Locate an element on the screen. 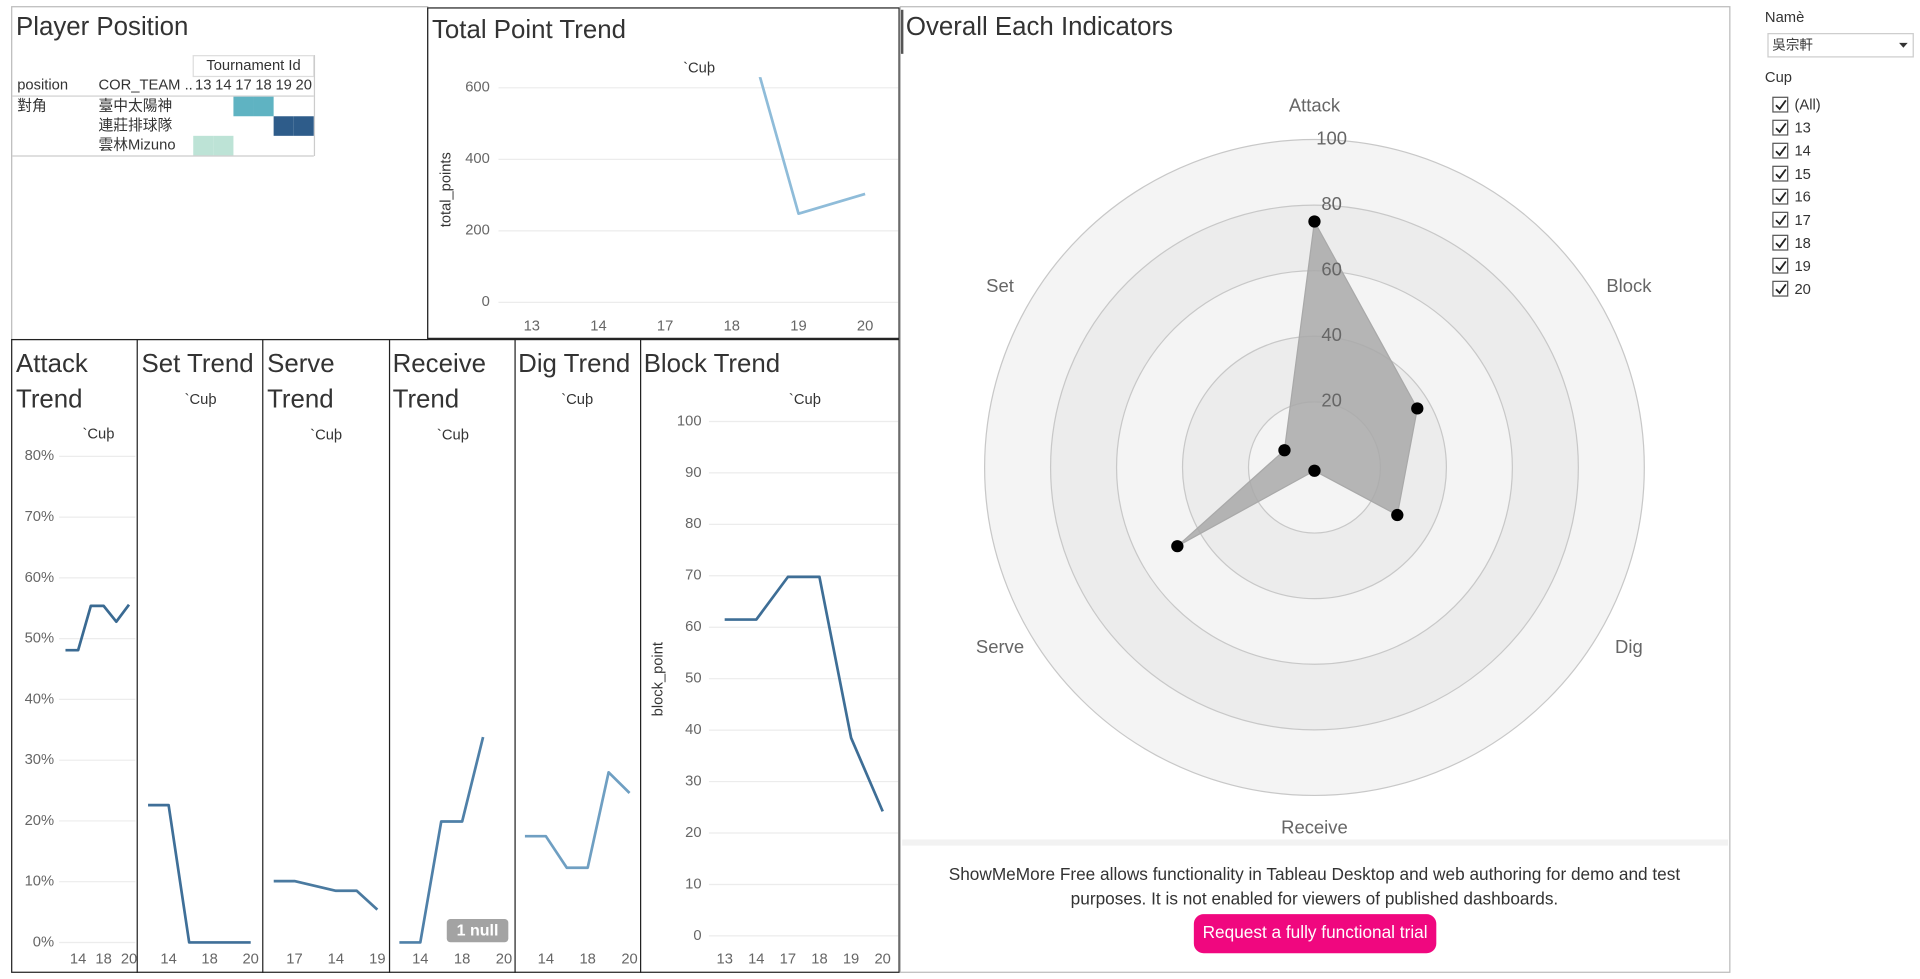 The height and width of the screenshot is (979, 1920). column-label: 17 is located at coordinates (243, 86).